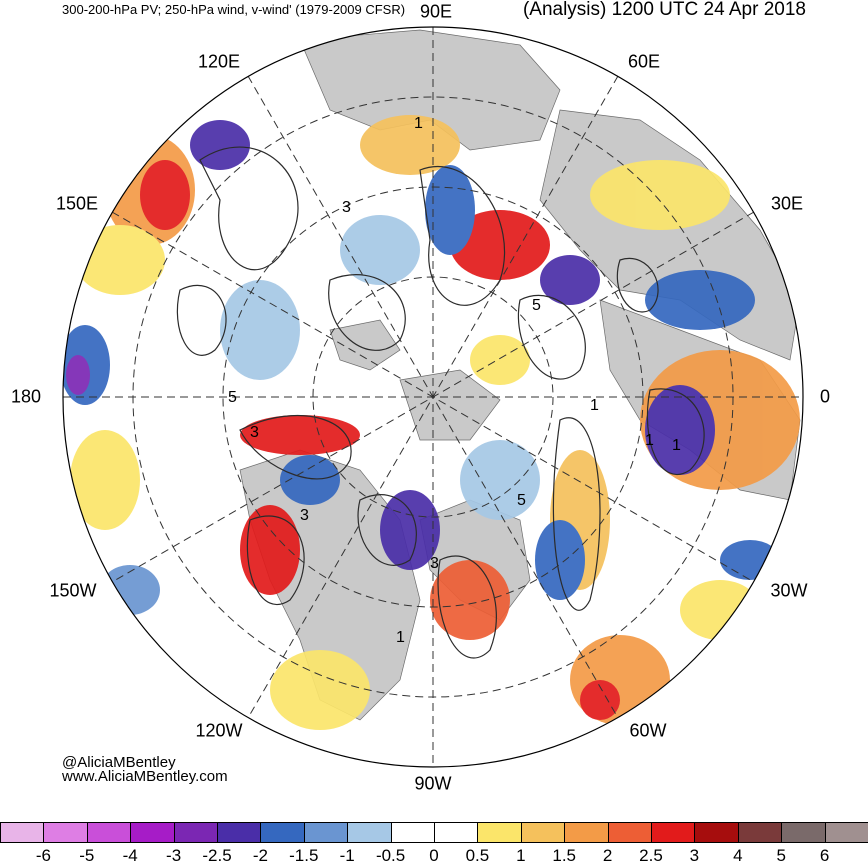 This screenshot has height=866, width=868. Describe the element at coordinates (825, 396) in the screenshot. I see `lon-label-0: 0` at that location.